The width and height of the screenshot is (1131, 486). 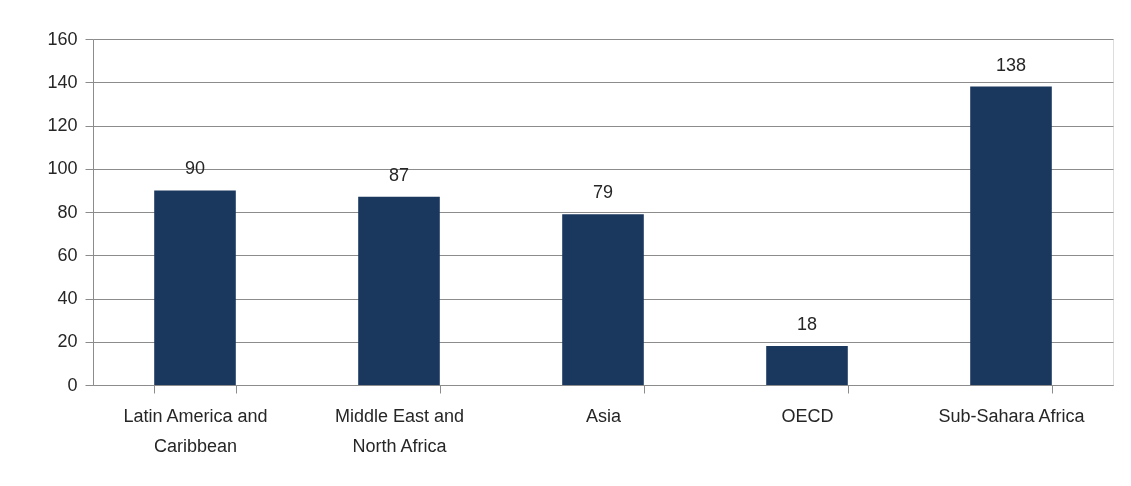 I want to click on data-label: 90, so click(x=195, y=168).